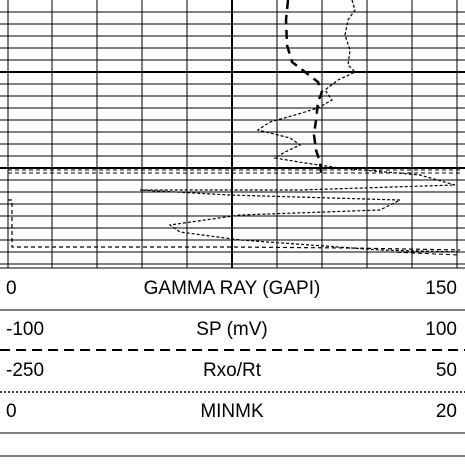  What do you see at coordinates (25, 329) in the screenshot?
I see `scale-left: -100` at bounding box center [25, 329].